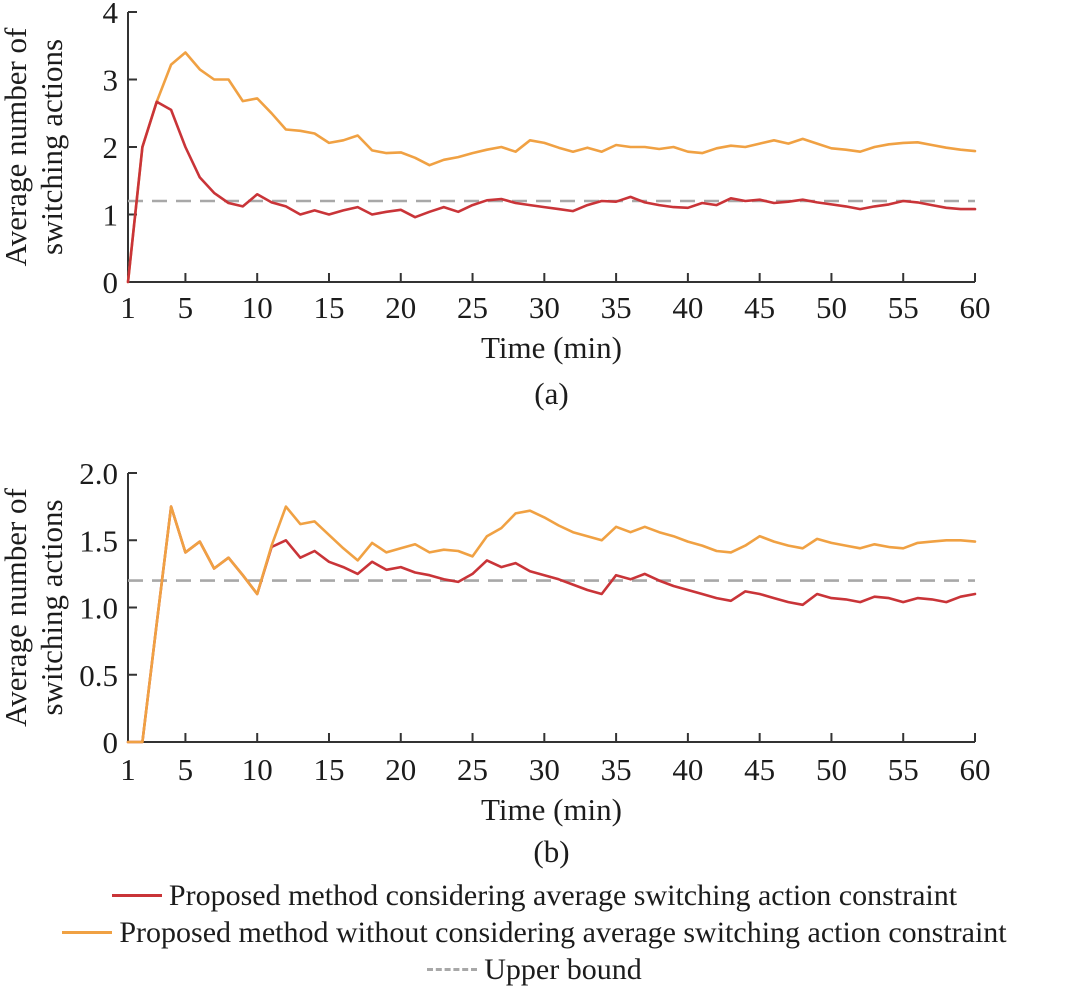 The image size is (1069, 999). Describe the element at coordinates (551, 809) in the screenshot. I see `x-axis-label-b: Time (min)` at that location.